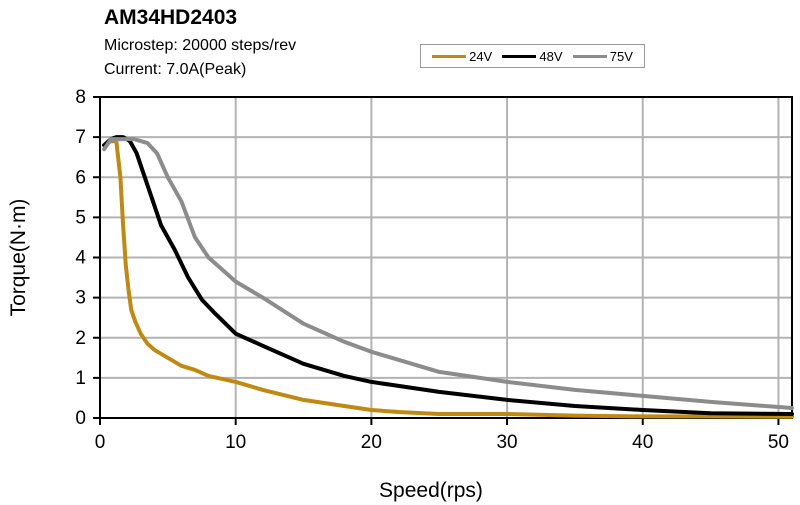 This screenshot has height=505, width=800. What do you see at coordinates (80, 418) in the screenshot?
I see `y-tick-label-0: 0` at bounding box center [80, 418].